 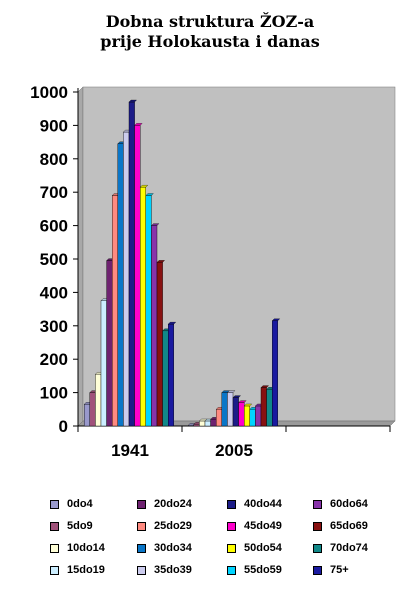 What do you see at coordinates (98, 400) in the screenshot?
I see `bar-10do14-1941` at bounding box center [98, 400].